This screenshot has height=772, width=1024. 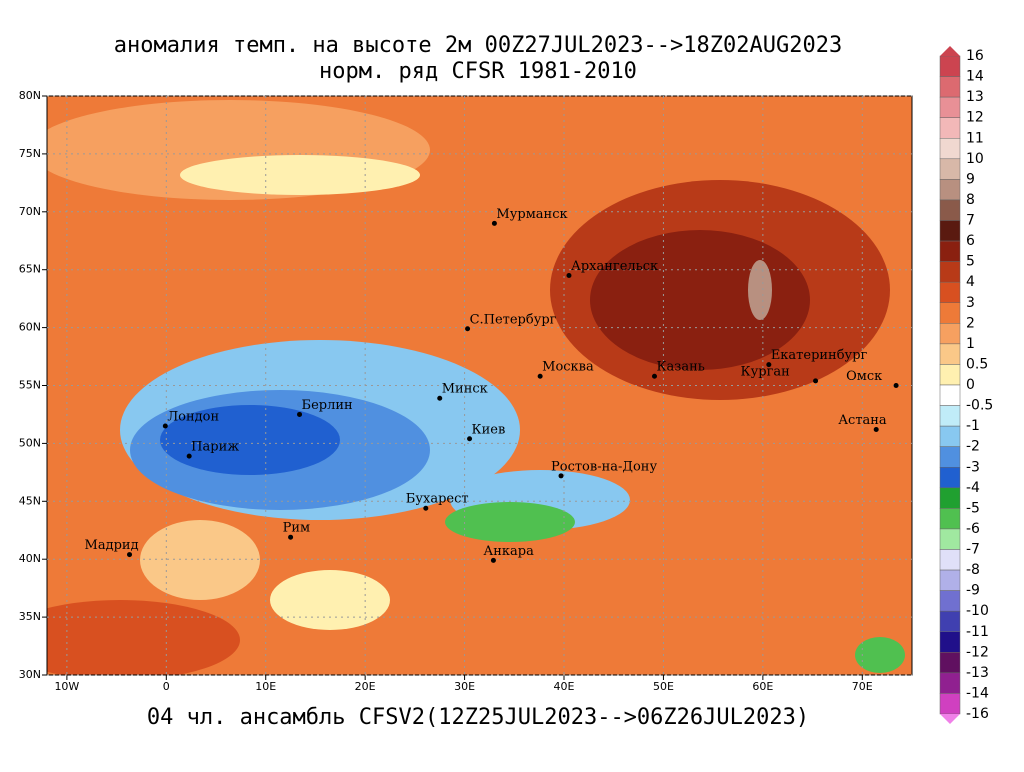 What do you see at coordinates (564, 686) in the screenshot?
I see `x-tick-label: 40E` at bounding box center [564, 686].